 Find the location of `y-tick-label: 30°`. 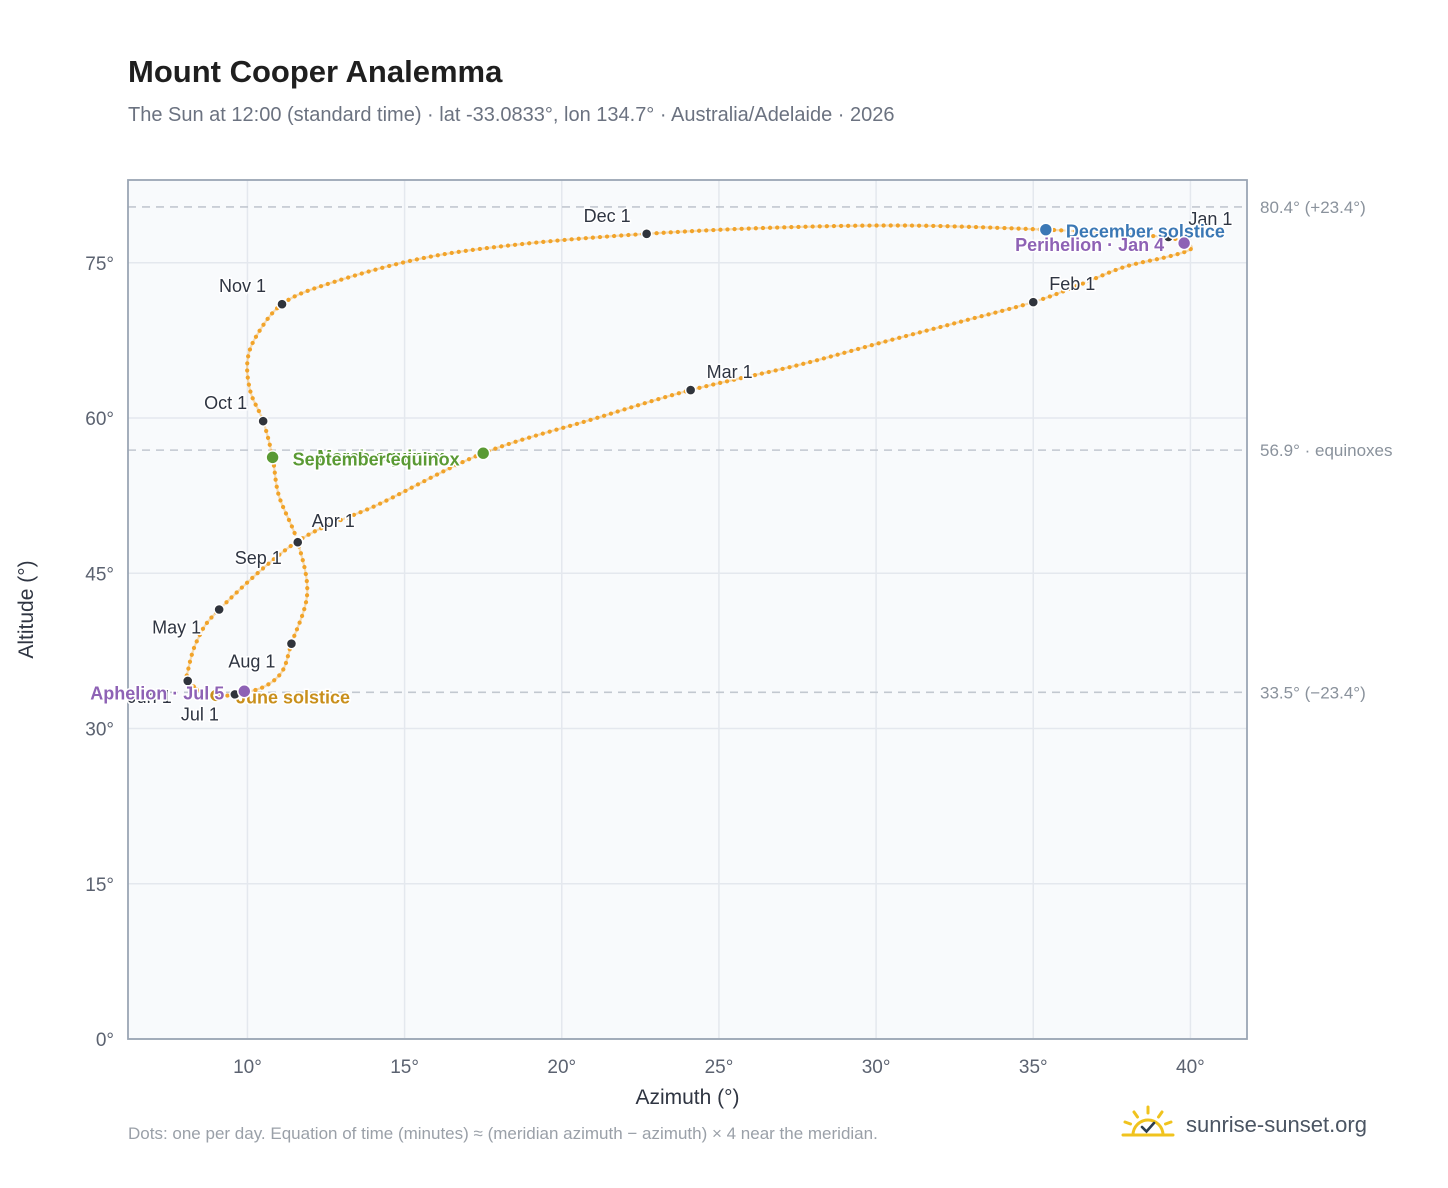

y-tick-label: 30° is located at coordinates (99, 730).